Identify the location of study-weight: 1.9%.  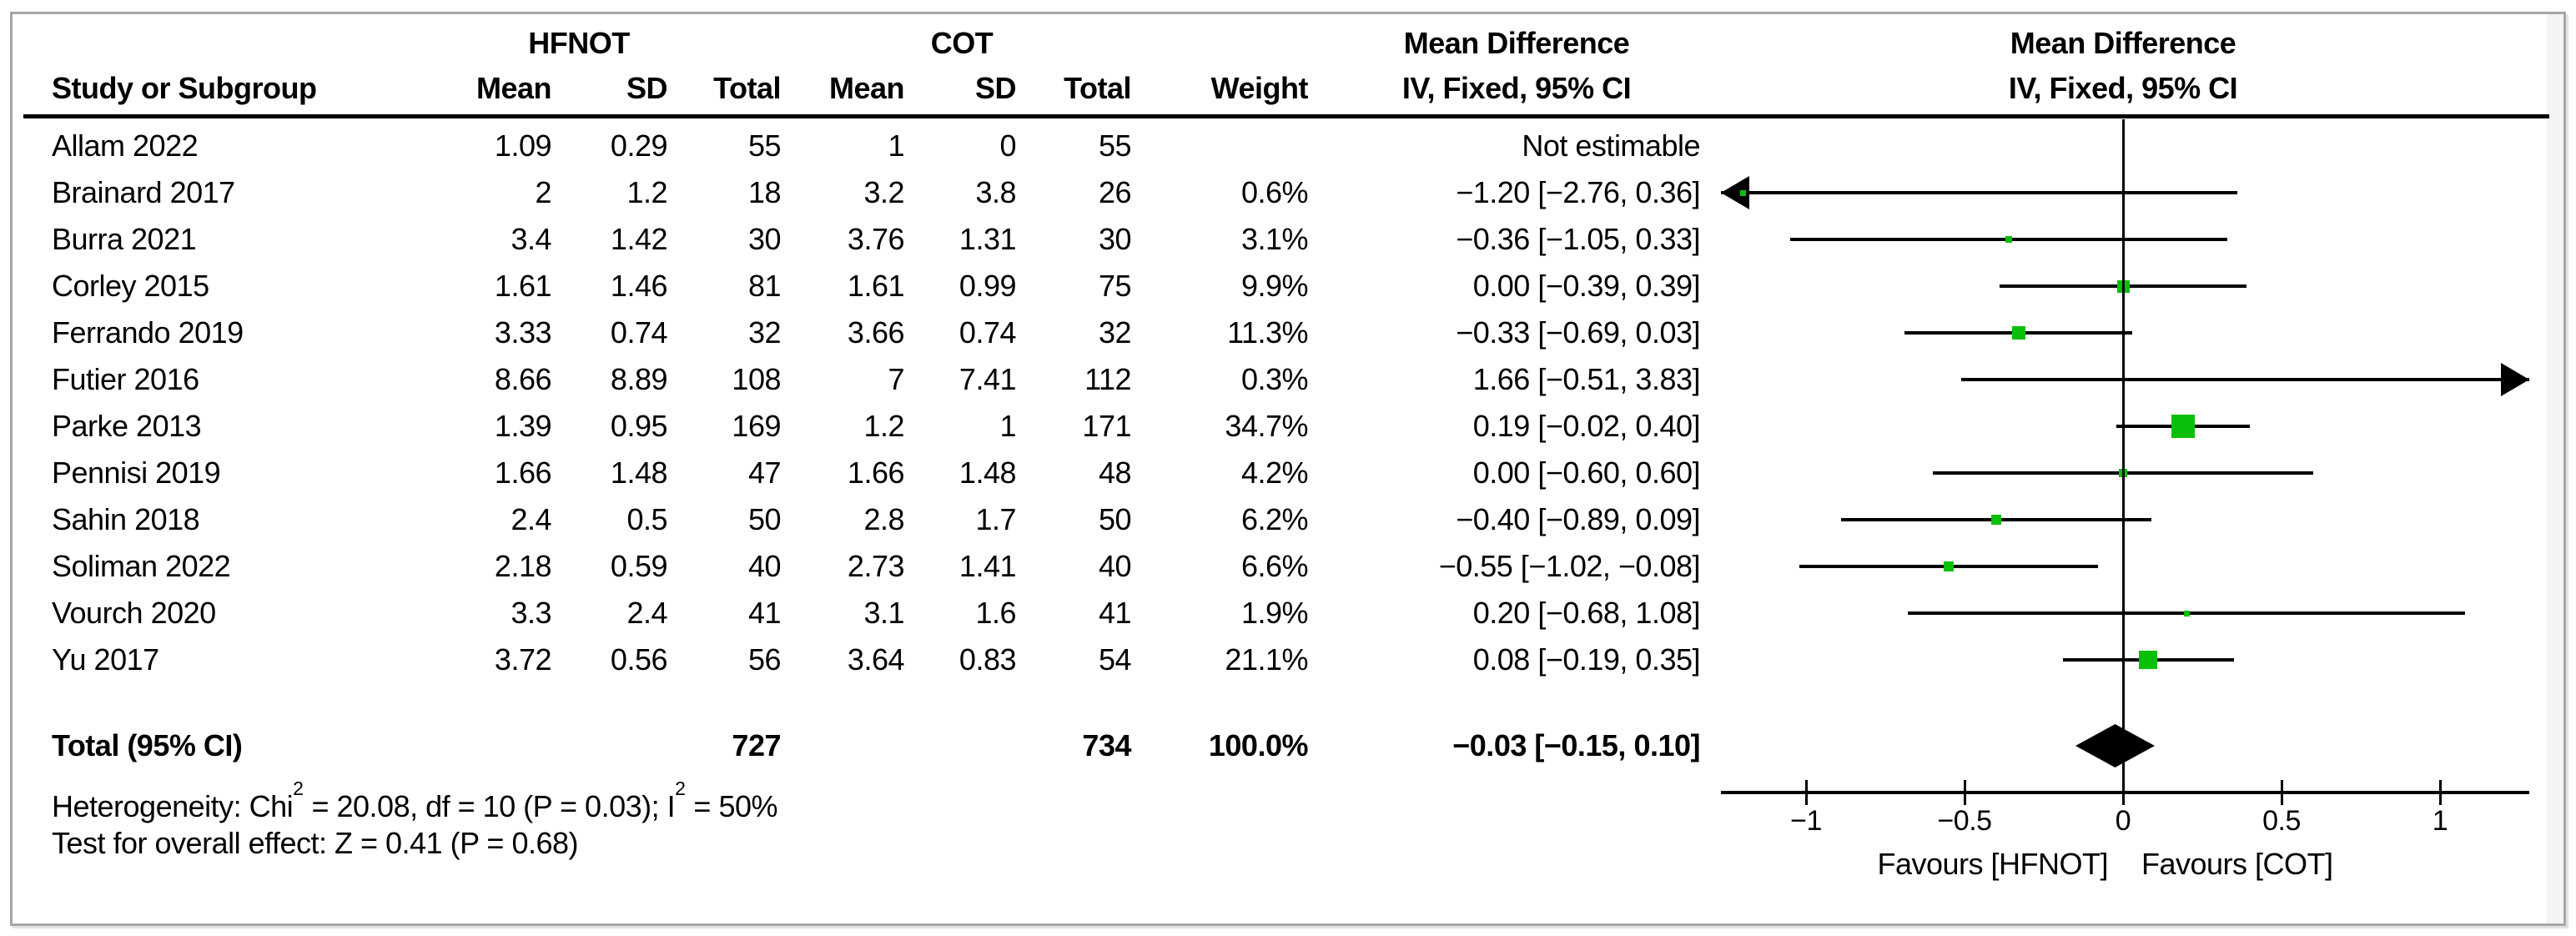
(1274, 613).